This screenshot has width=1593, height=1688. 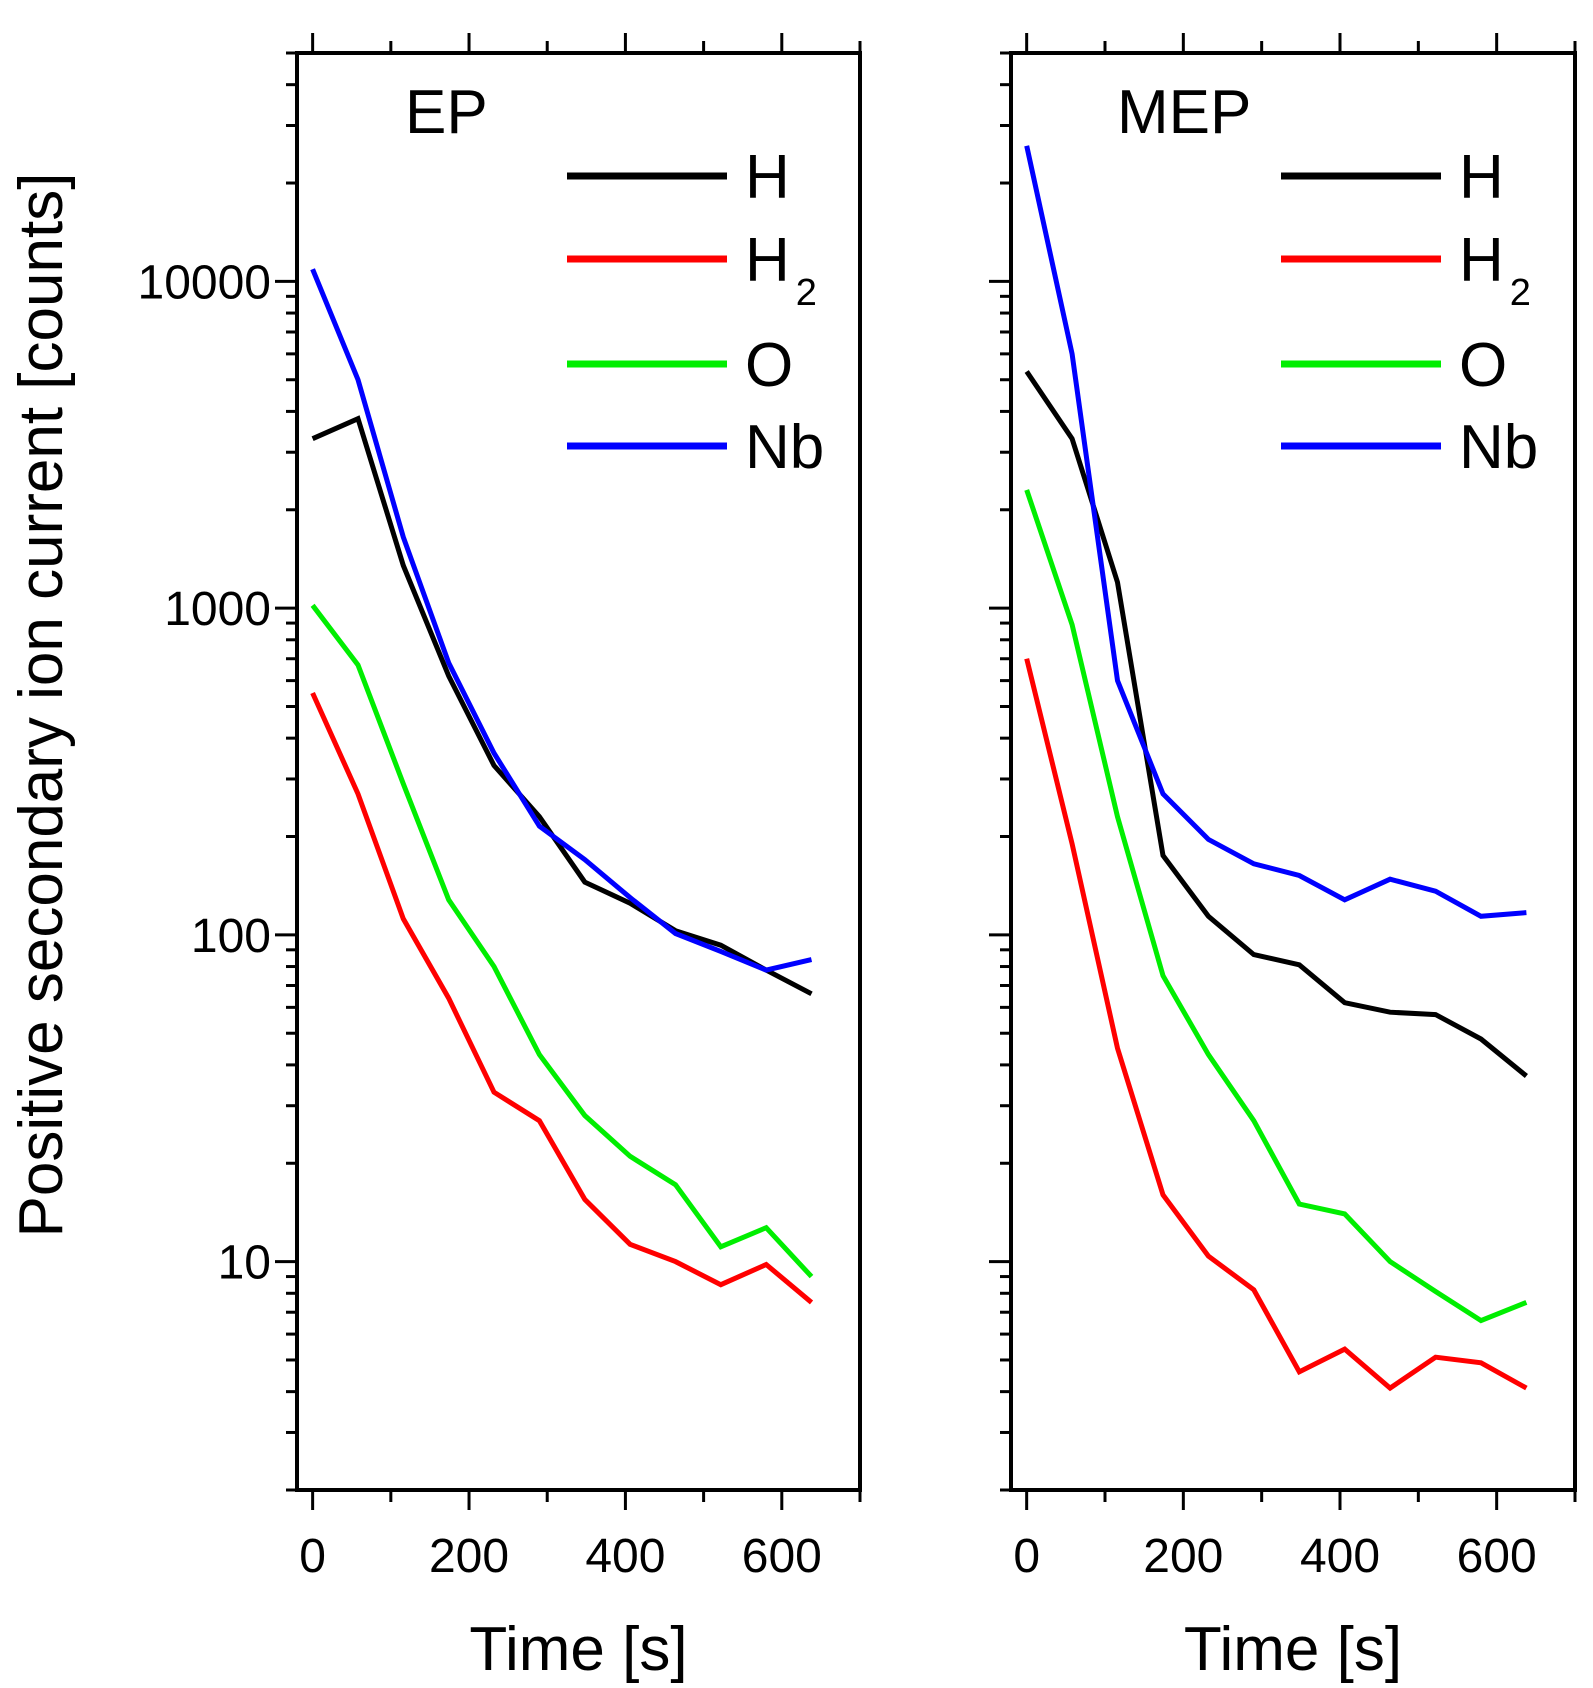 I want to click on series-line-mep-h2, so click(x=1276, y=1025).